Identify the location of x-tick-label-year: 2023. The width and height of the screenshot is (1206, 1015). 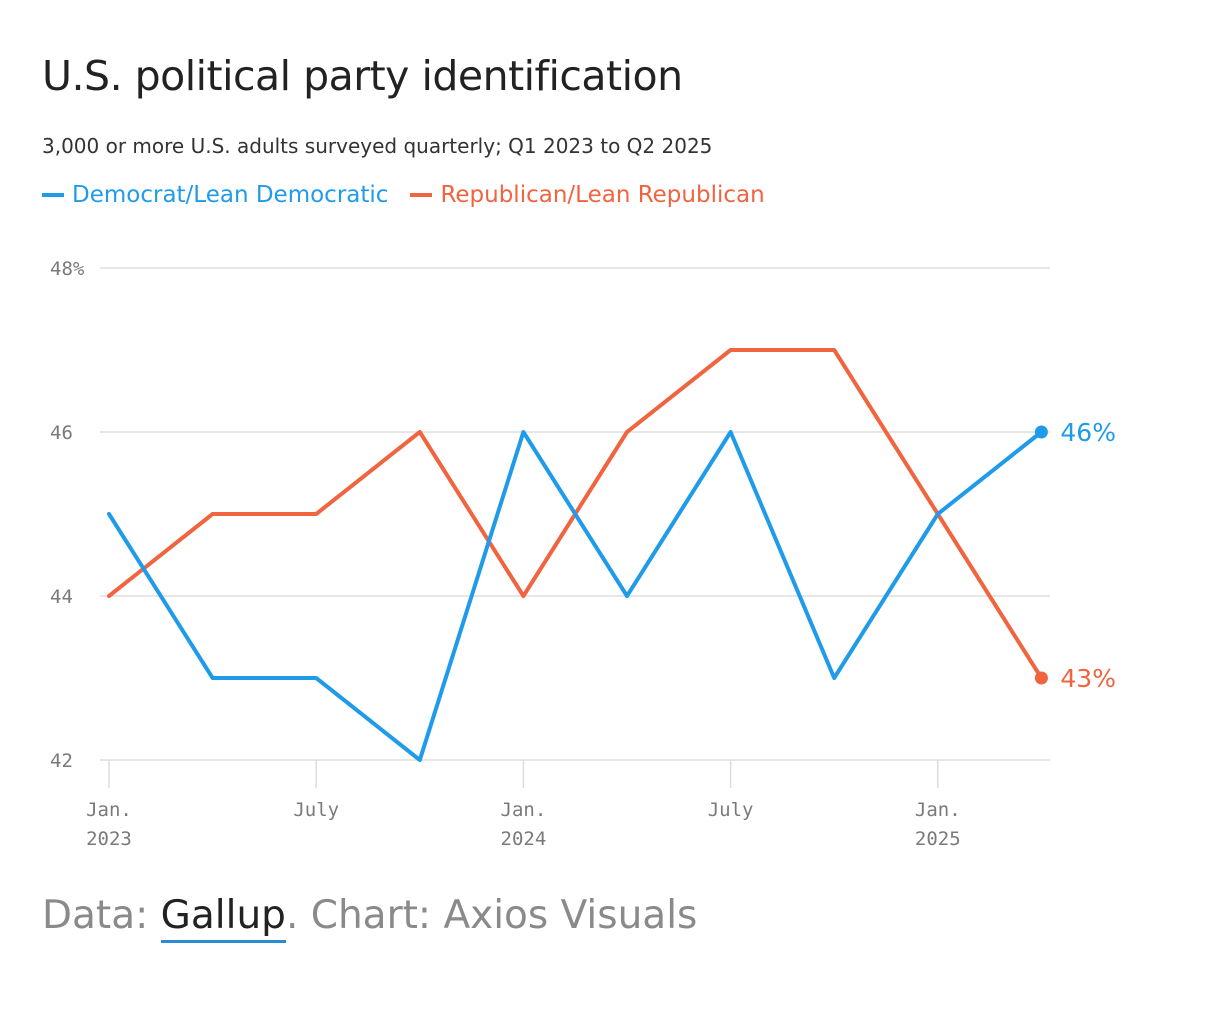
(109, 839).